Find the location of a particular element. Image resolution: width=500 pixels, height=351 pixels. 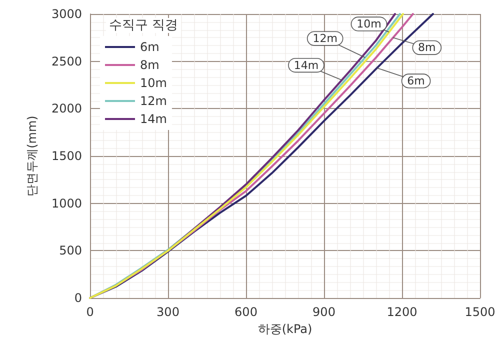

legend-label: 10m is located at coordinates (153, 83).